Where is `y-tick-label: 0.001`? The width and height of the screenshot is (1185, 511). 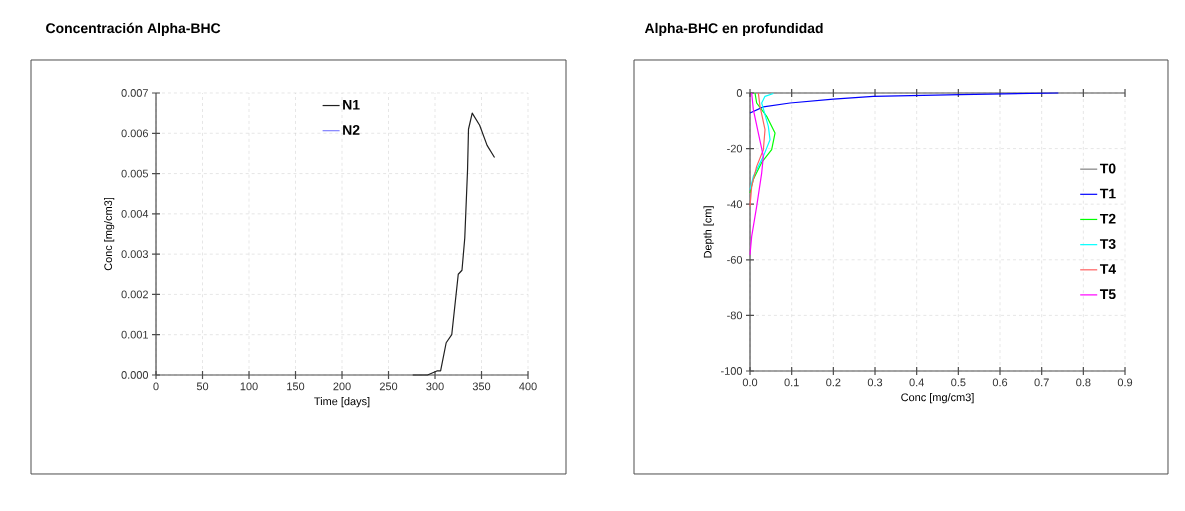 y-tick-label: 0.001 is located at coordinates (134, 334).